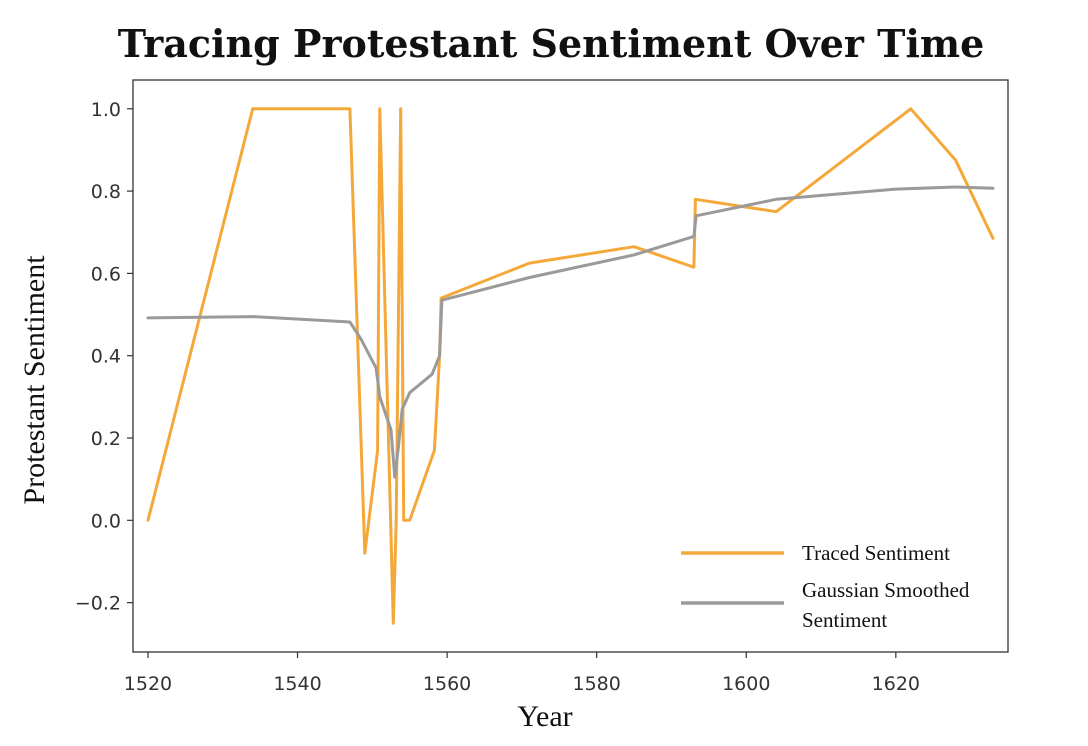 This screenshot has width=1088, height=746. What do you see at coordinates (876, 553) in the screenshot?
I see `legend-label: Traced Sentiment` at bounding box center [876, 553].